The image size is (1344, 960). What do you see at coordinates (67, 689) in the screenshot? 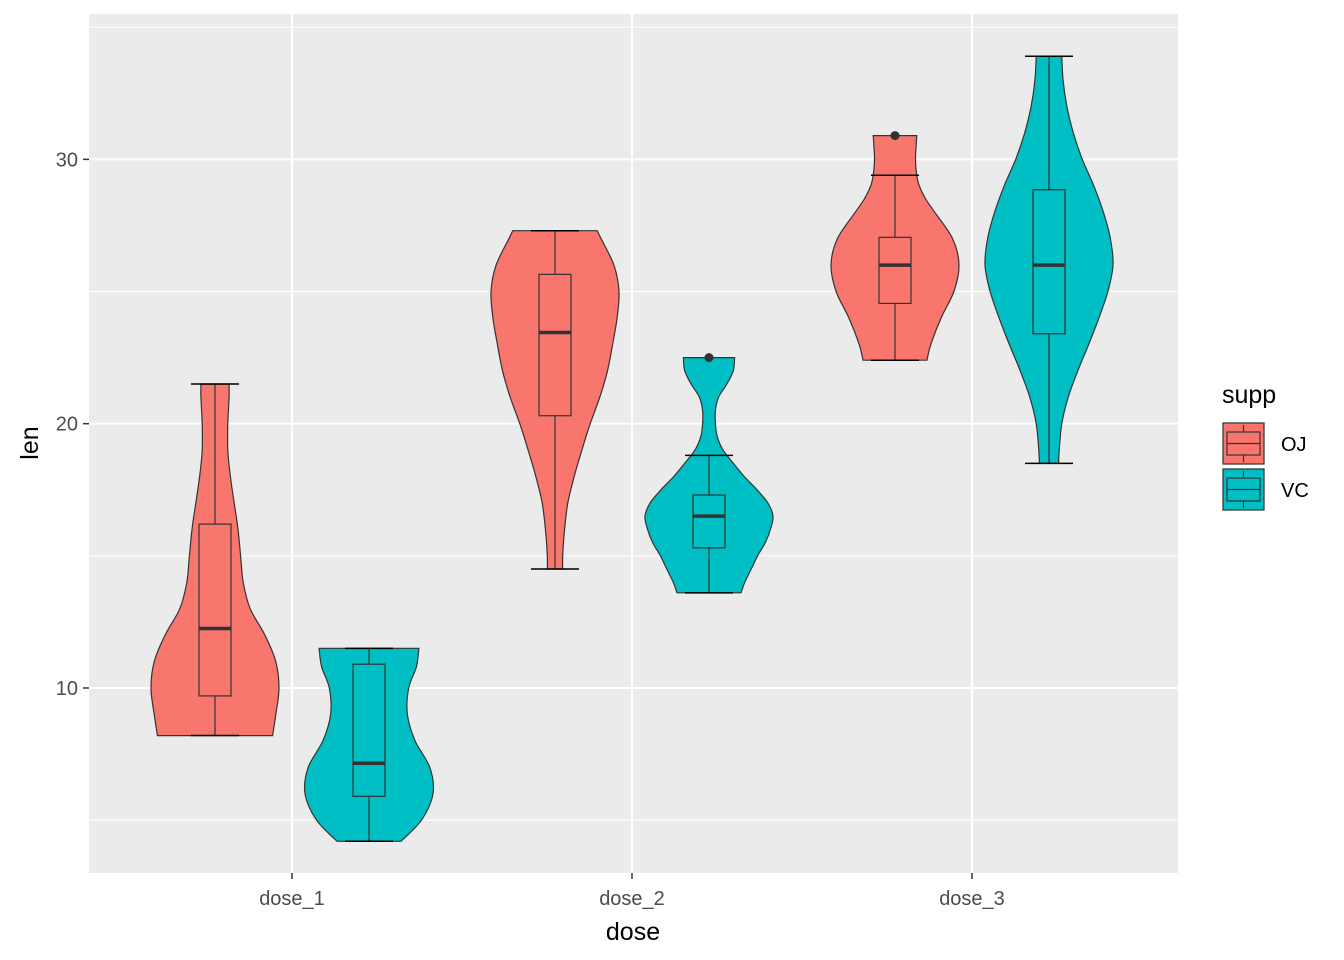
I see `y-tick-label: 10` at bounding box center [67, 689].